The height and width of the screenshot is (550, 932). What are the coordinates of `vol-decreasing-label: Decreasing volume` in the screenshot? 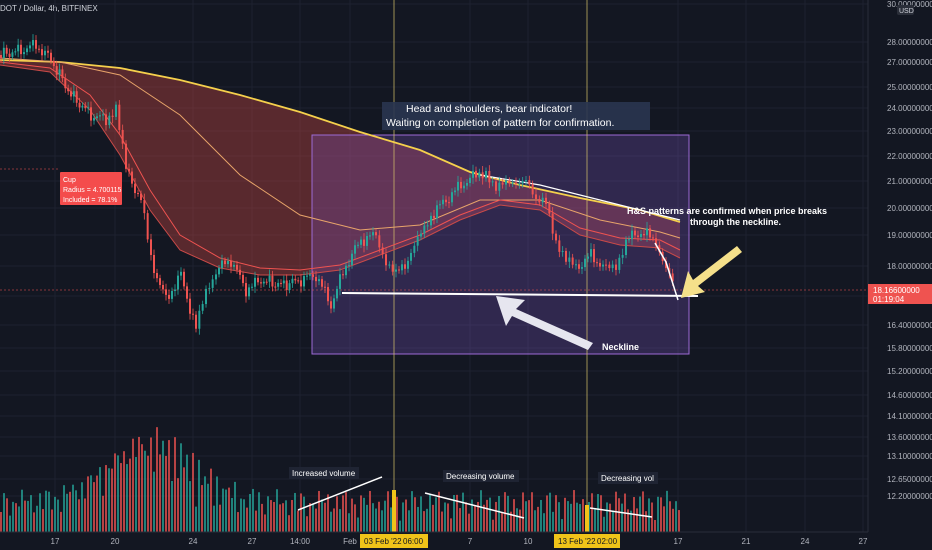 It's located at (480, 476).